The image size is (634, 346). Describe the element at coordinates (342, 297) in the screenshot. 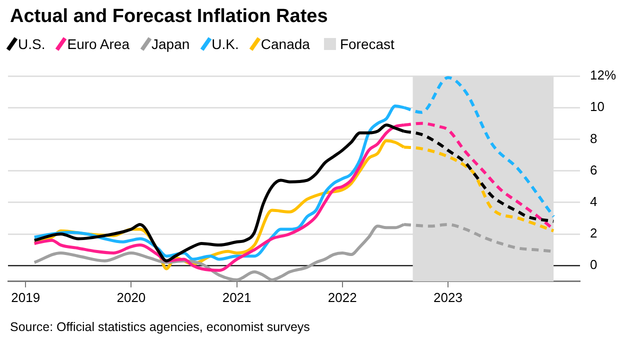

I see `x-tick-label: 2022` at that location.